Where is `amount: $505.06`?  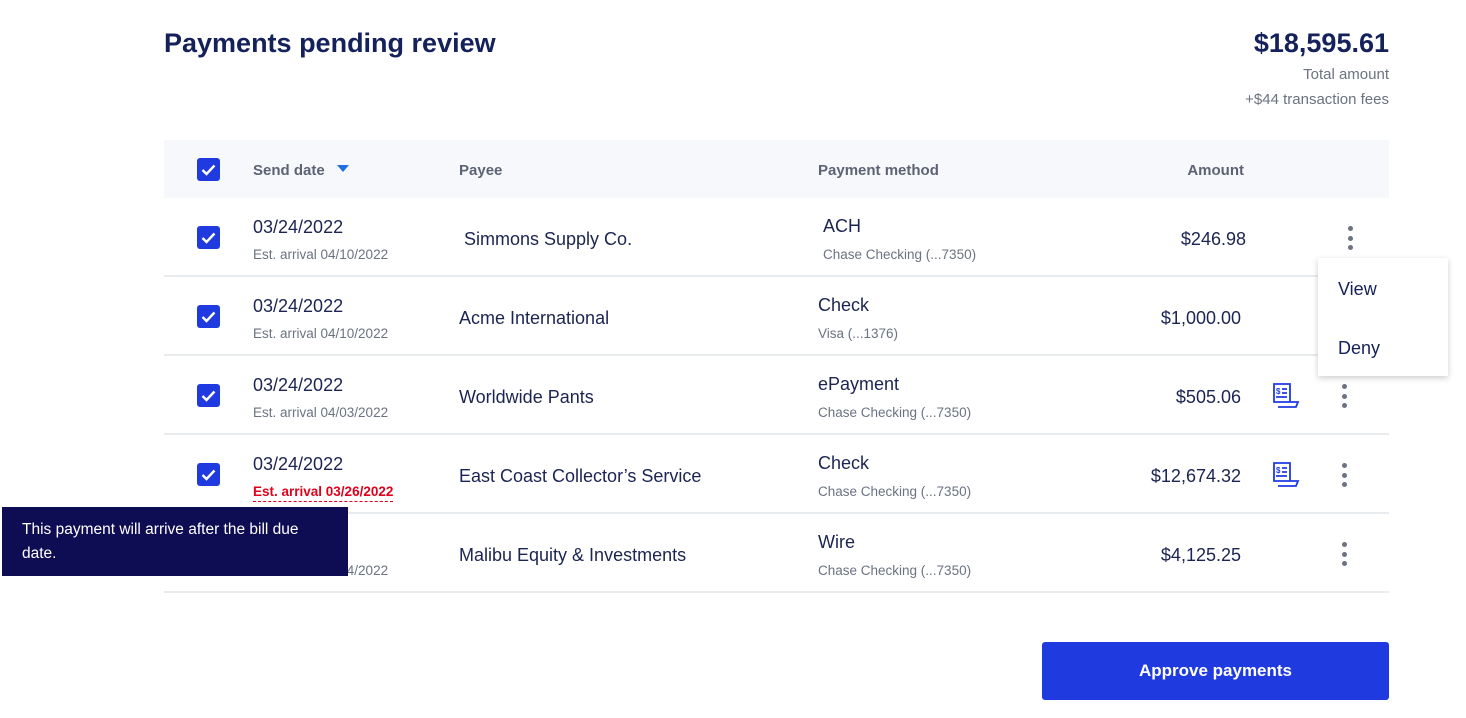
amount: $505.06 is located at coordinates (1208, 397).